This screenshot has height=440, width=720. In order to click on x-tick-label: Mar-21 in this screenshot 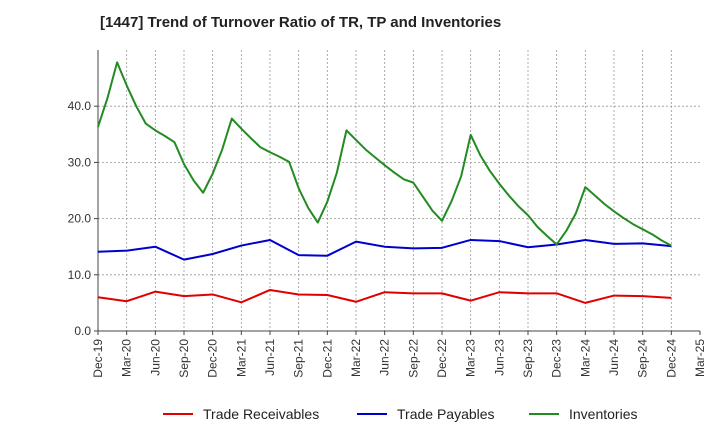, I will do `click(241, 358)`.